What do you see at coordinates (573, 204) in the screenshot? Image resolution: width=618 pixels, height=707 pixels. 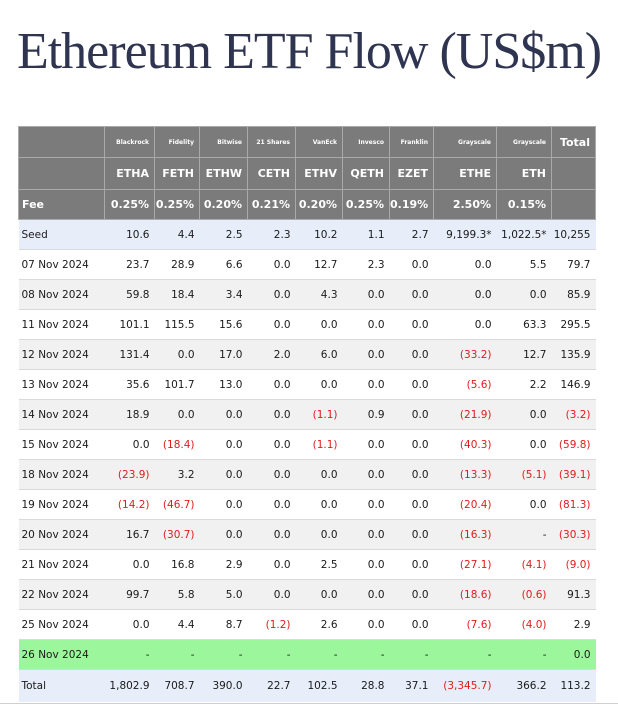 I see `fee-header-cell` at bounding box center [573, 204].